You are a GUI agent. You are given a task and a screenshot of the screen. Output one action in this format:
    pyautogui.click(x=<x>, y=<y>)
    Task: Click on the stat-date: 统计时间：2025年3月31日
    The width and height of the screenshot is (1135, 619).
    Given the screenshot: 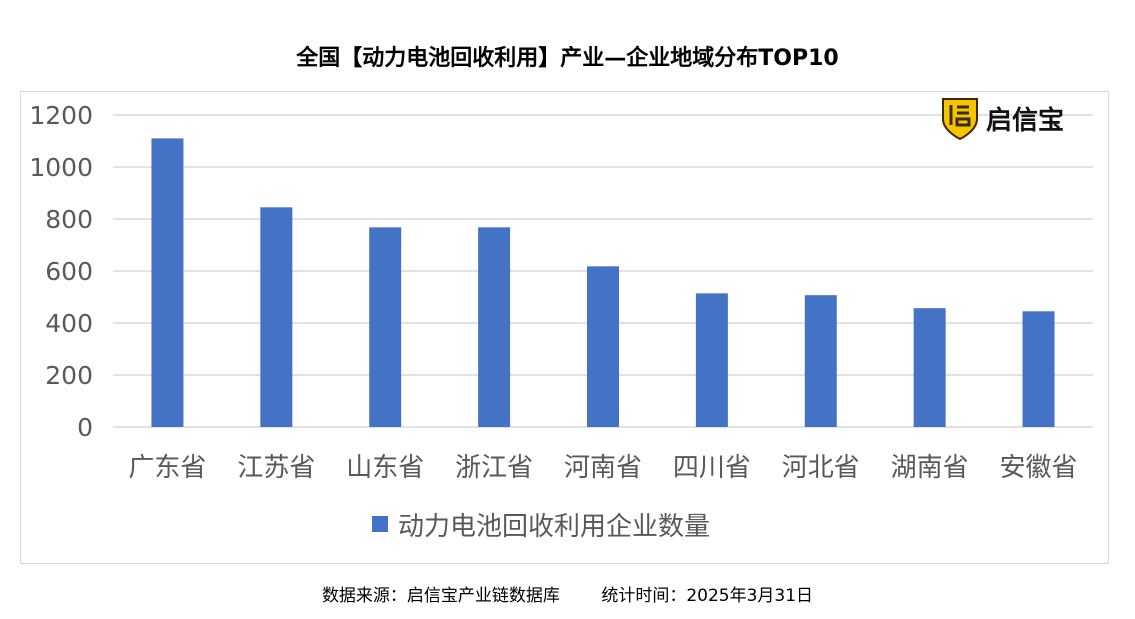 What is the action you would take?
    pyautogui.click(x=707, y=596)
    